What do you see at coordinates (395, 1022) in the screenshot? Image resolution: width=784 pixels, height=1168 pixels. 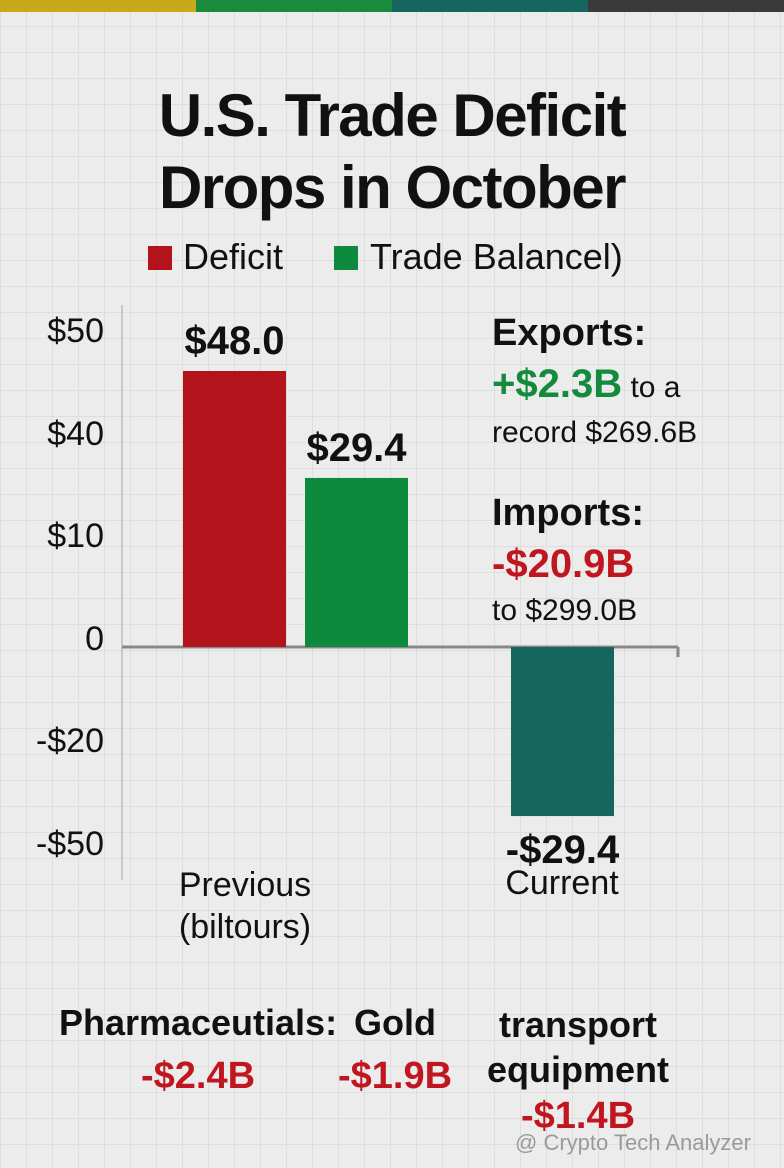 I see `item-label: Gold` at bounding box center [395, 1022].